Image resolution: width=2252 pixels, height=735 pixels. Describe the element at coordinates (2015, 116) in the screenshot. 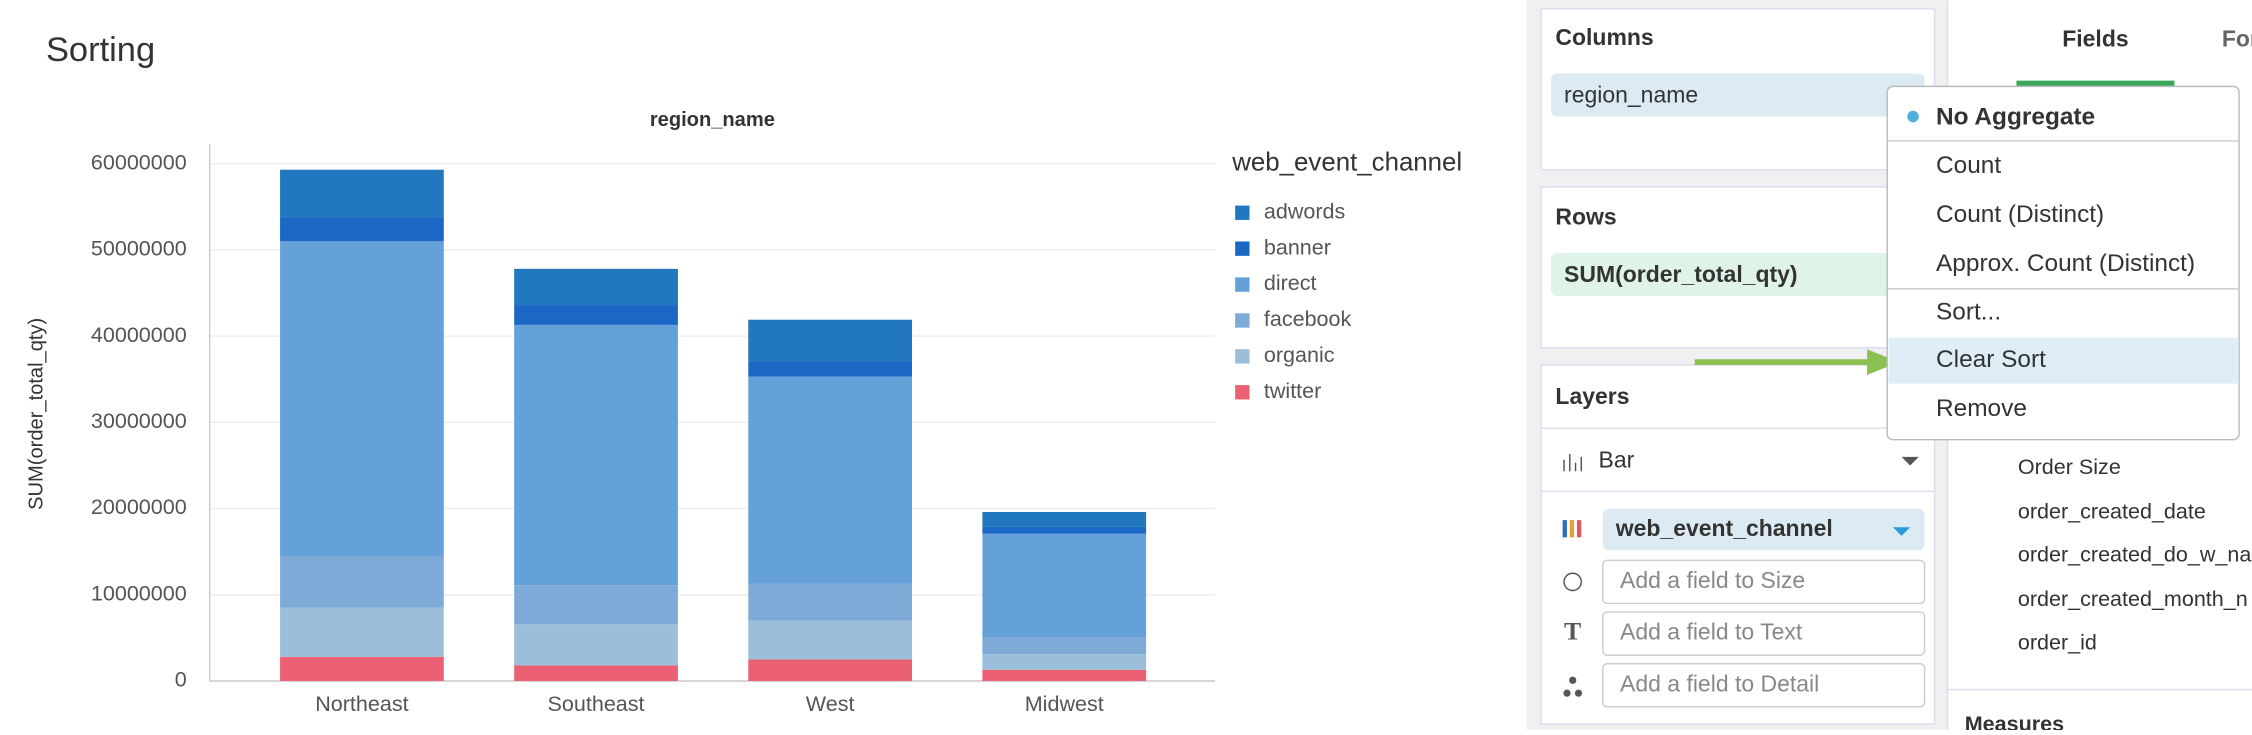

I see `menu-item: No Aggregate` at that location.